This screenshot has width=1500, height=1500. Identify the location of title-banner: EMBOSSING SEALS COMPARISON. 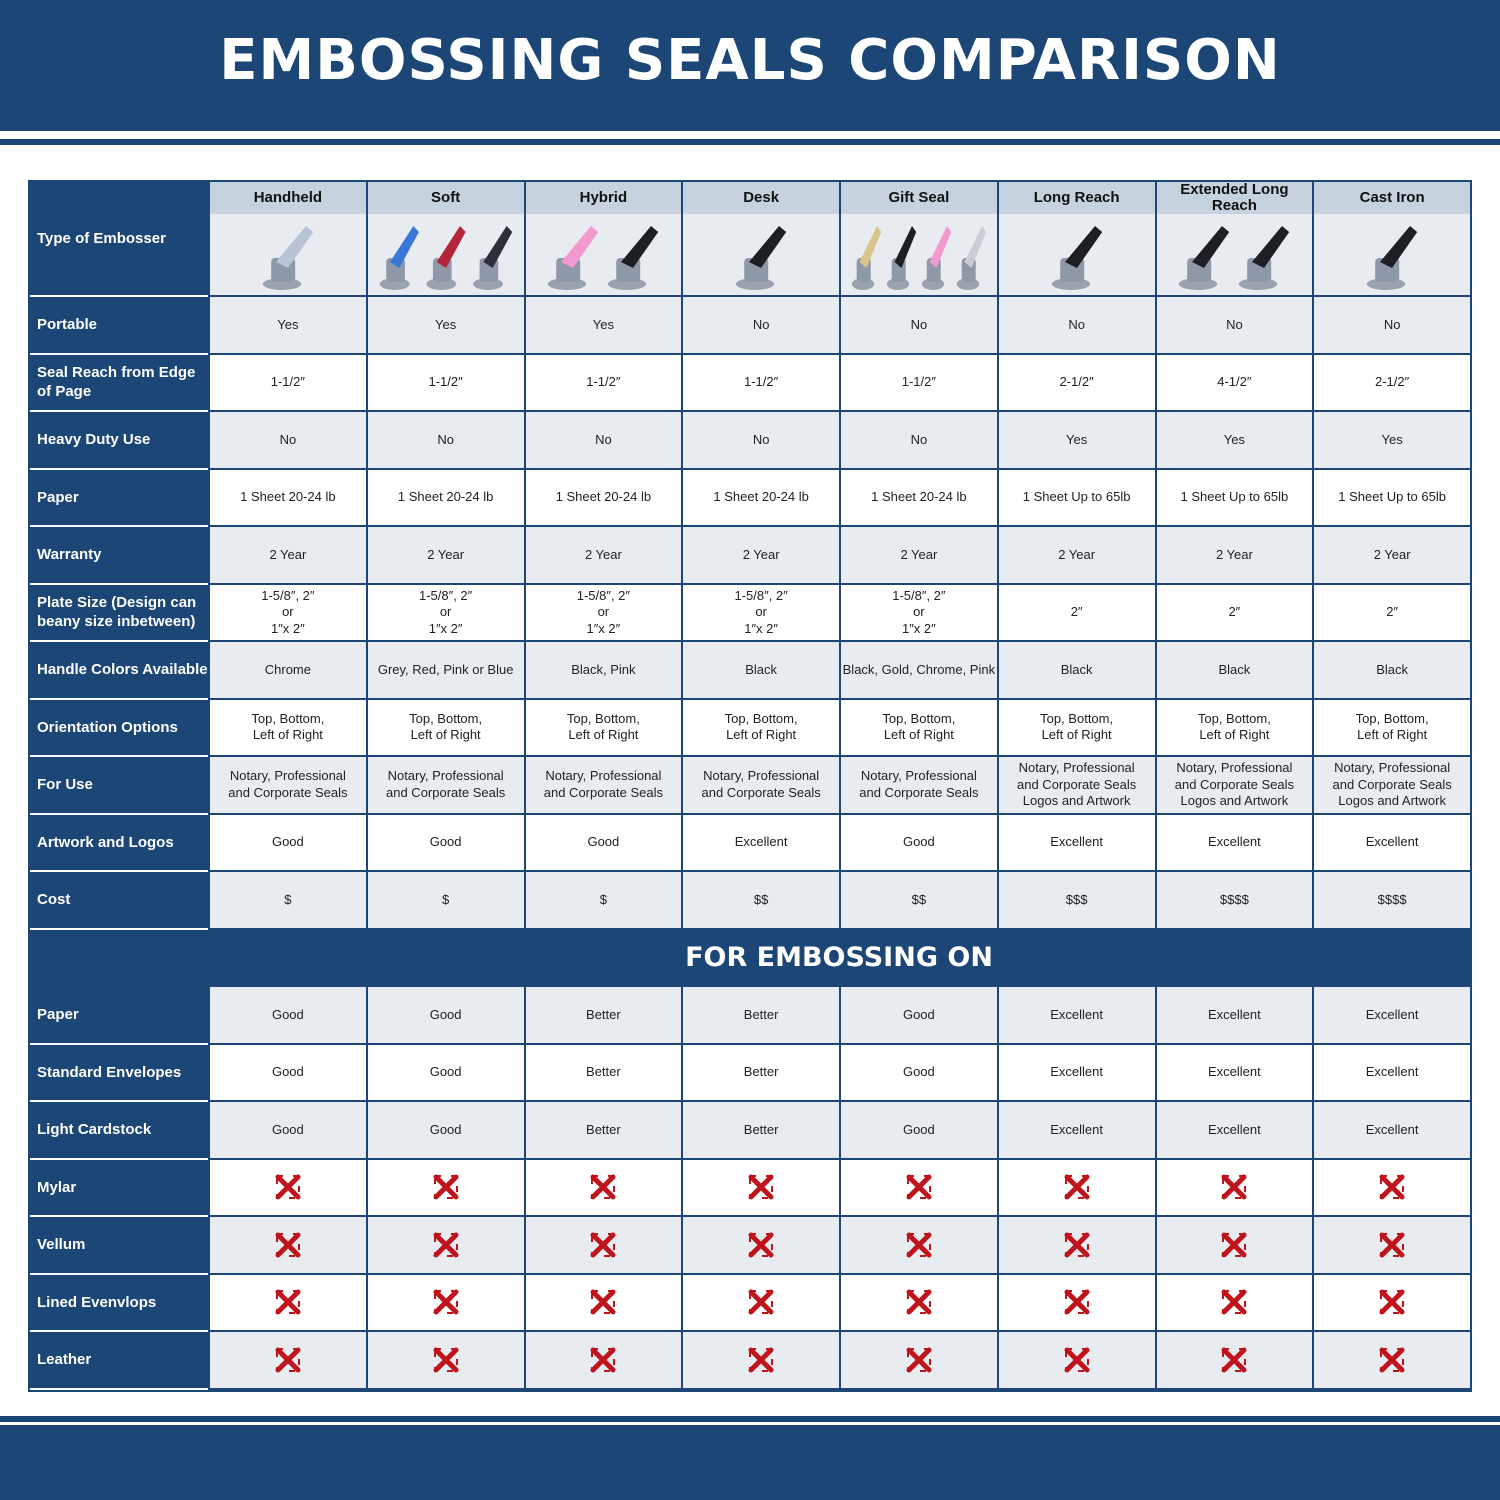
(750, 65).